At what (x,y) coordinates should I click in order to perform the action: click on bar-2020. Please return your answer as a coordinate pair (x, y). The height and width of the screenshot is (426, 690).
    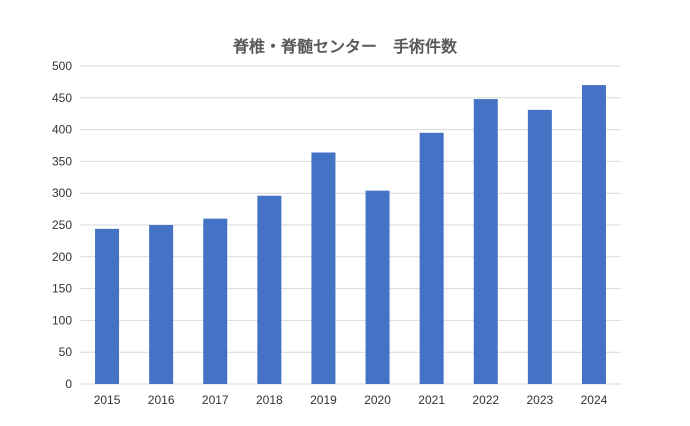
    Looking at the image, I should click on (377, 287).